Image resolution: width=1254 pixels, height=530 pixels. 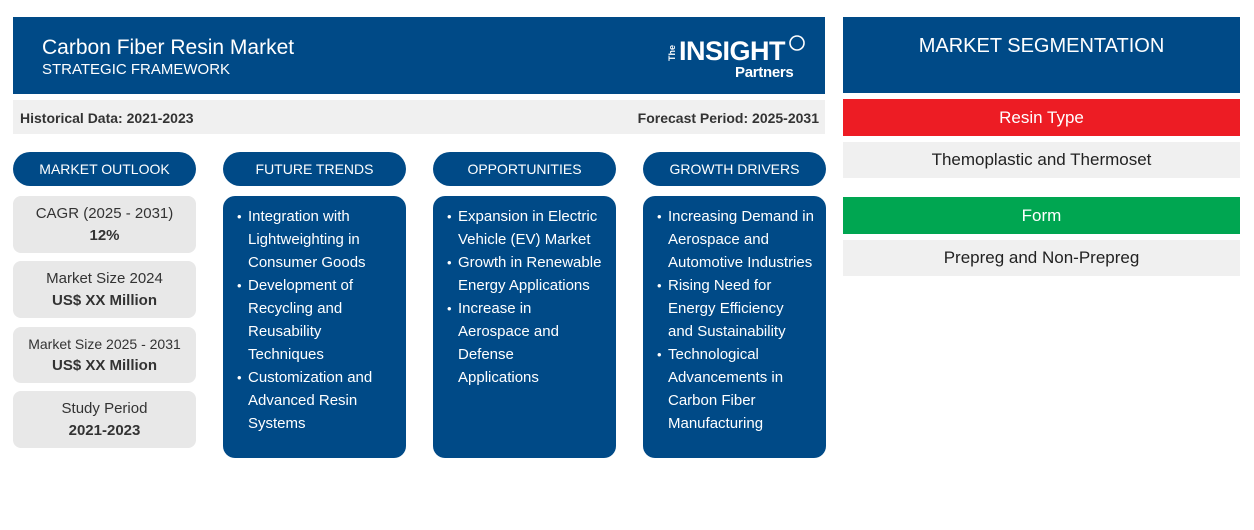 I want to click on logo-the: The, so click(x=672, y=52).